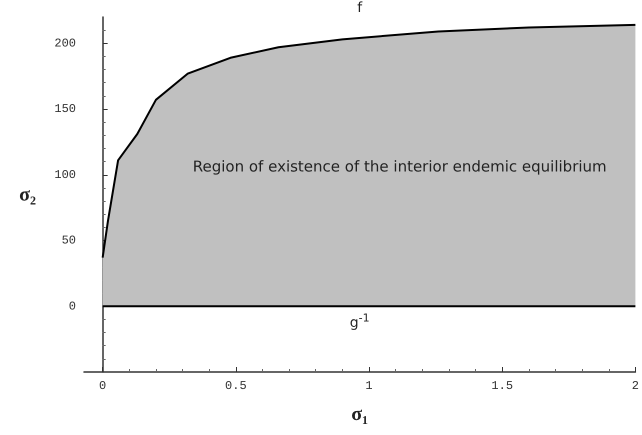  What do you see at coordinates (102, 386) in the screenshot?
I see `x-tick-label: 0` at bounding box center [102, 386].